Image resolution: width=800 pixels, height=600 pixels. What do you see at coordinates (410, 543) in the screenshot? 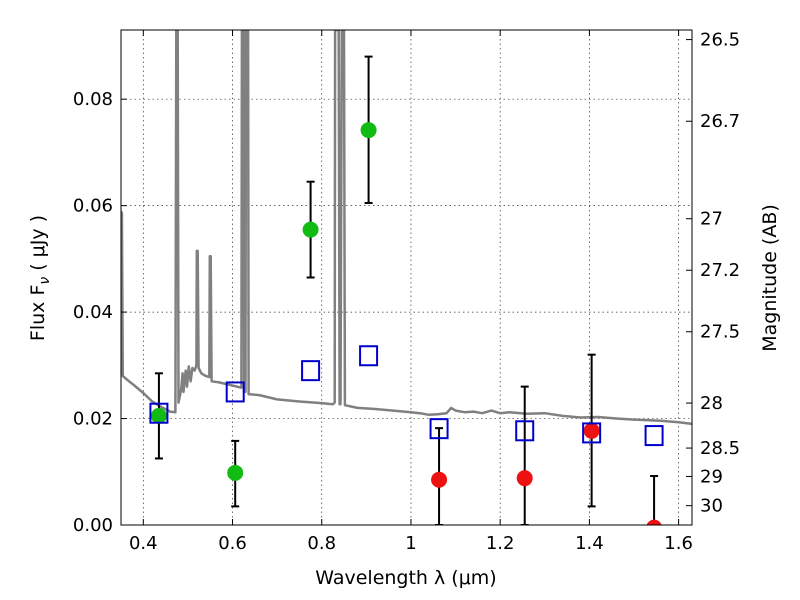
I see `x-tick-label: 1` at bounding box center [410, 543].